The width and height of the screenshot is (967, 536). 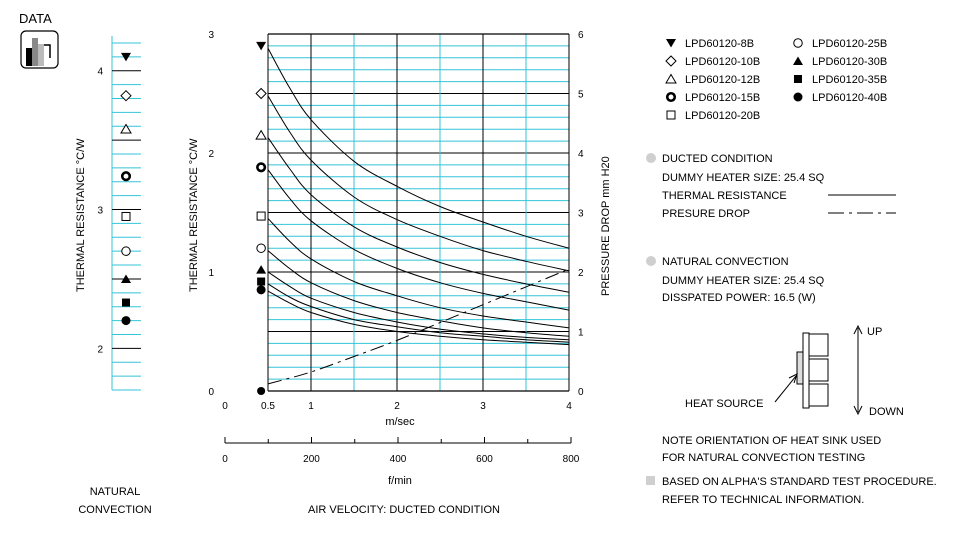 I want to click on main-y2tick-label: 1, so click(x=581, y=333).